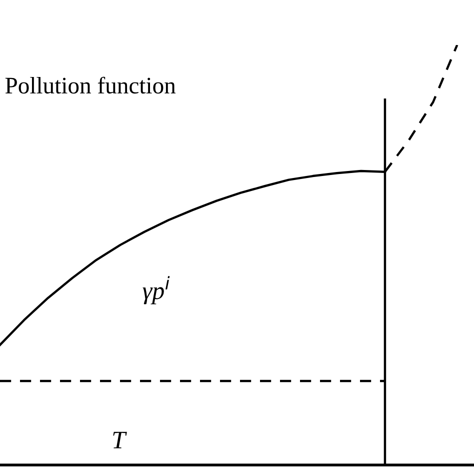 Image resolution: width=474 pixels, height=474 pixels. I want to click on y-axis-title: Pollution function, so click(90, 85).